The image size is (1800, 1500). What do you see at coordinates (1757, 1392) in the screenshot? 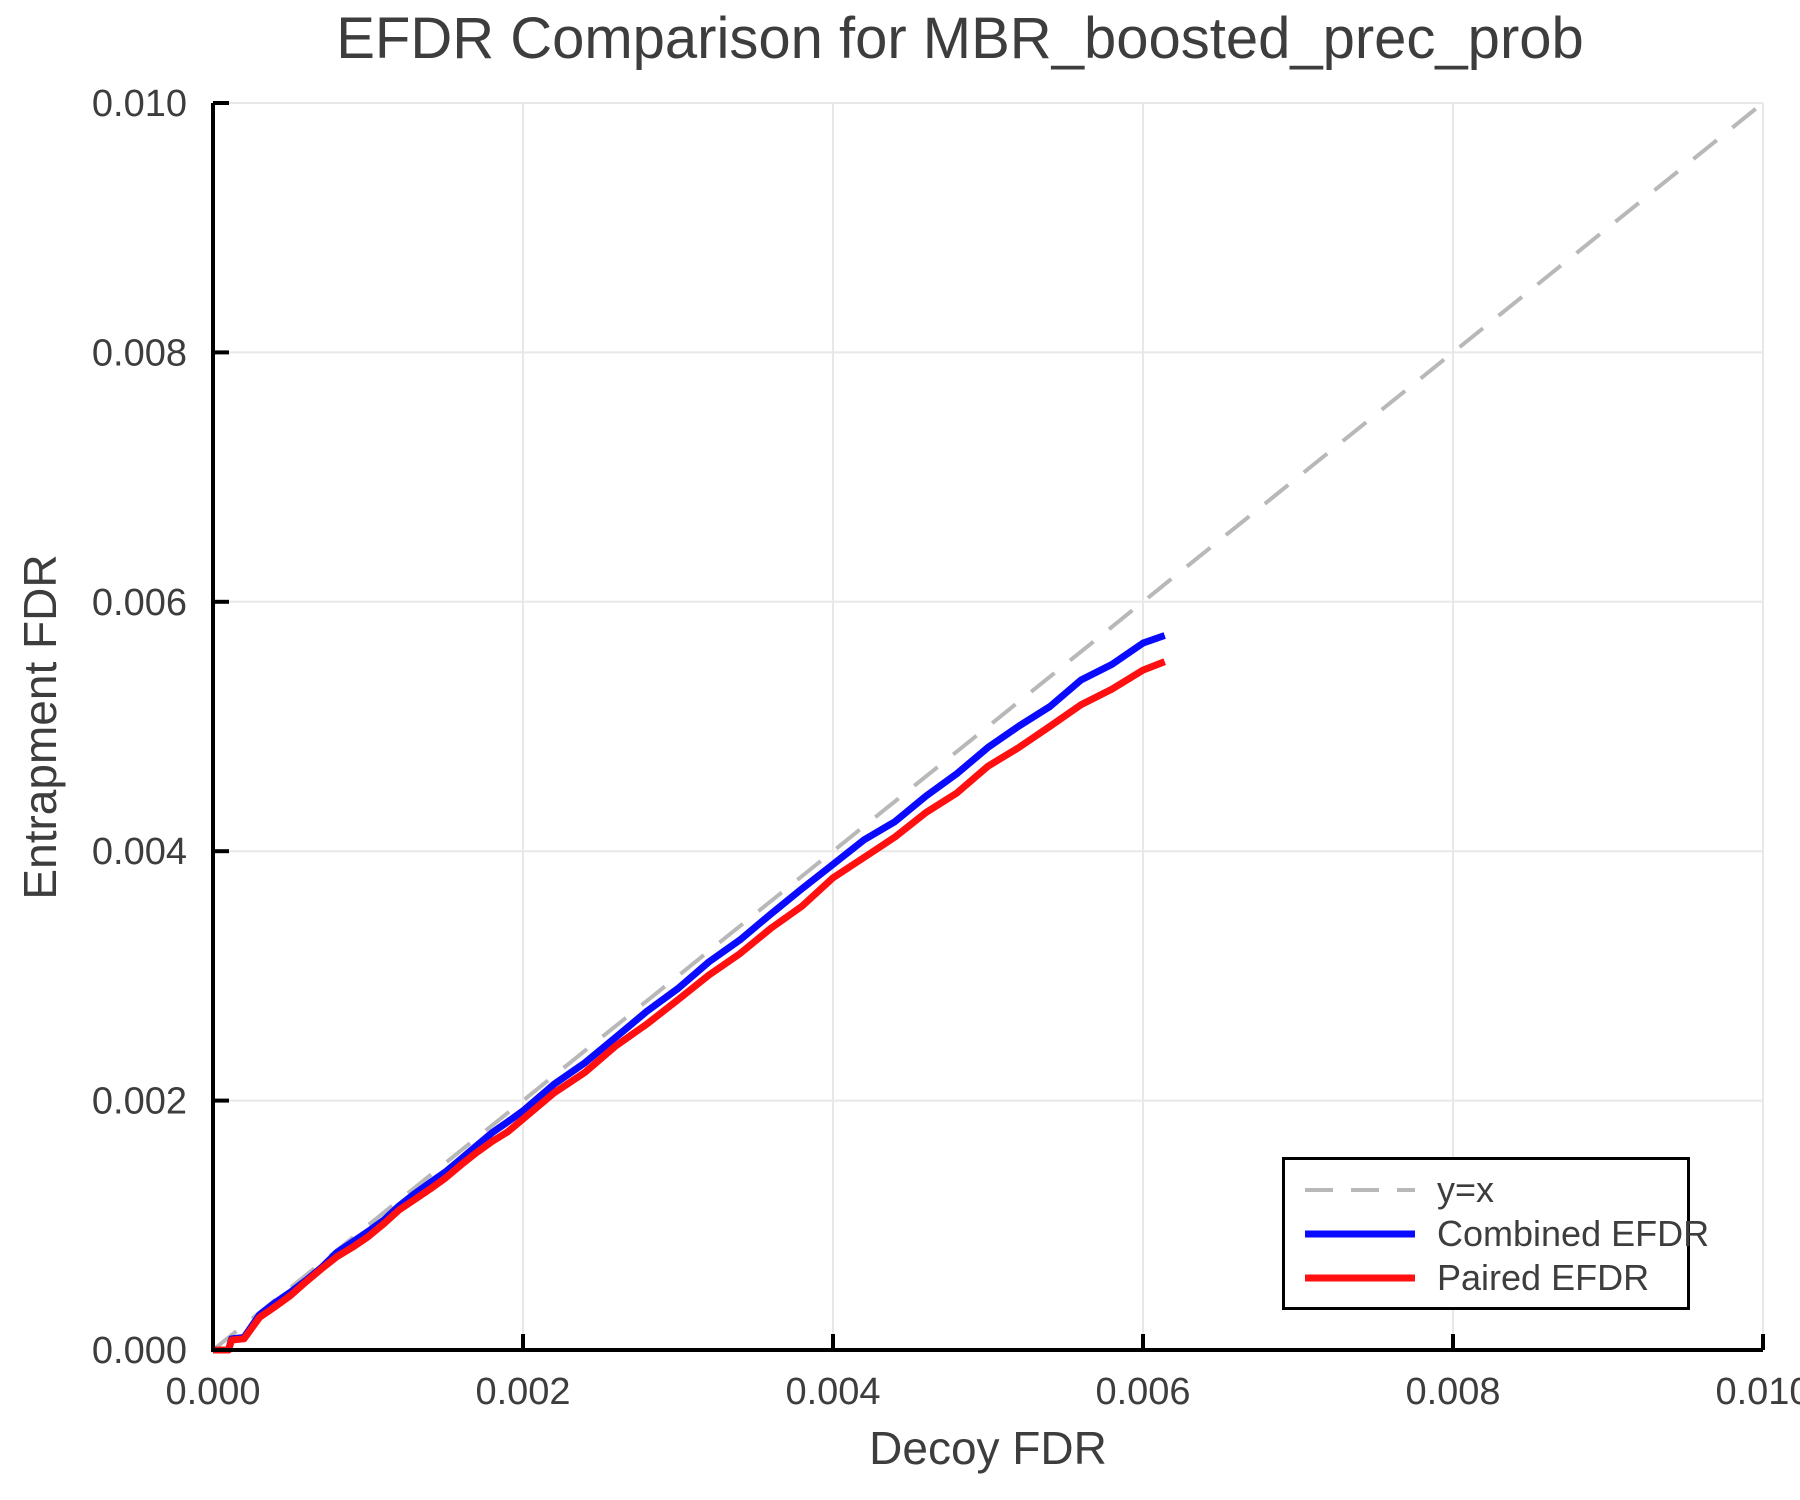
I see `x-tick-label: 0.010` at bounding box center [1757, 1392].